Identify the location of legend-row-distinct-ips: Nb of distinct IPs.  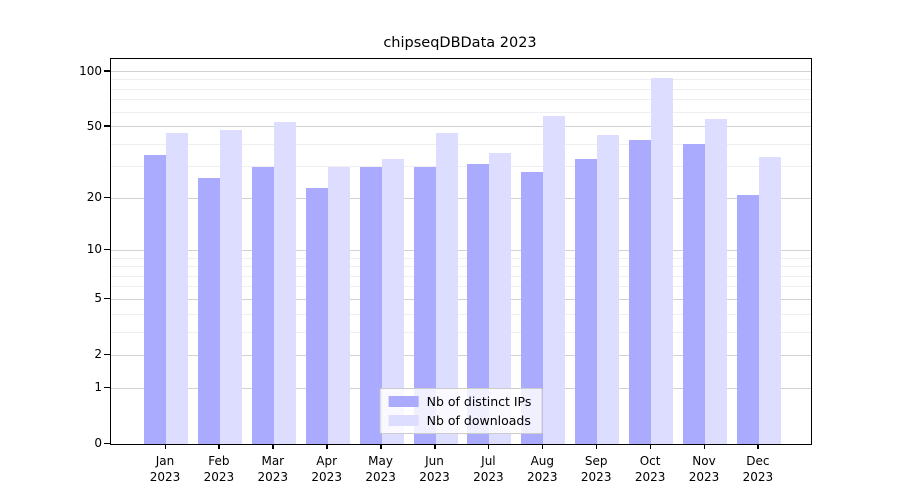
(460, 401).